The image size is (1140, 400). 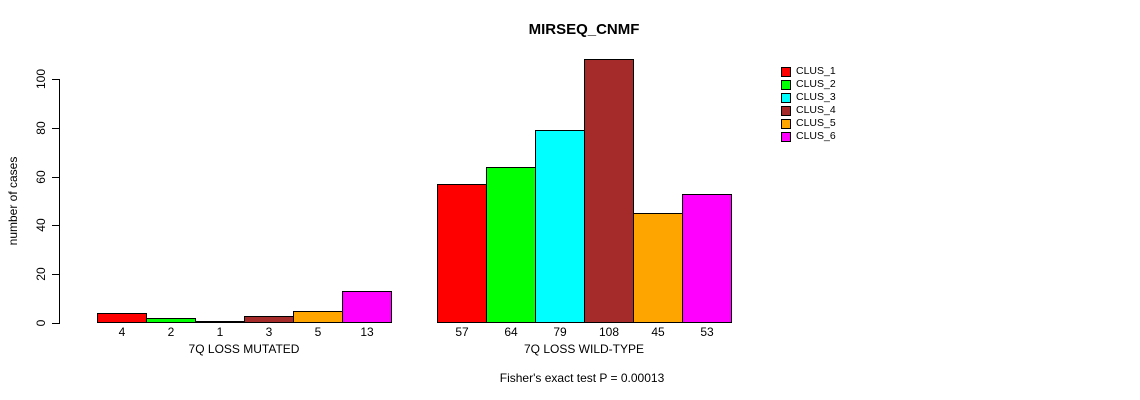 What do you see at coordinates (511, 245) in the screenshot?
I see `bar-clus_2-group2` at bounding box center [511, 245].